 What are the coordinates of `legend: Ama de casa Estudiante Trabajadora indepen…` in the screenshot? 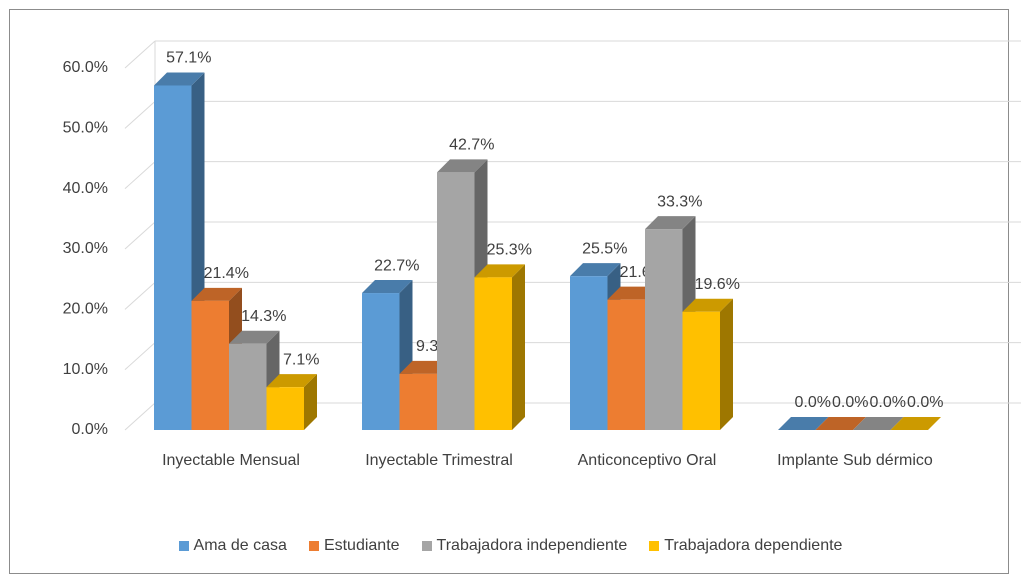 It's located at (510, 546).